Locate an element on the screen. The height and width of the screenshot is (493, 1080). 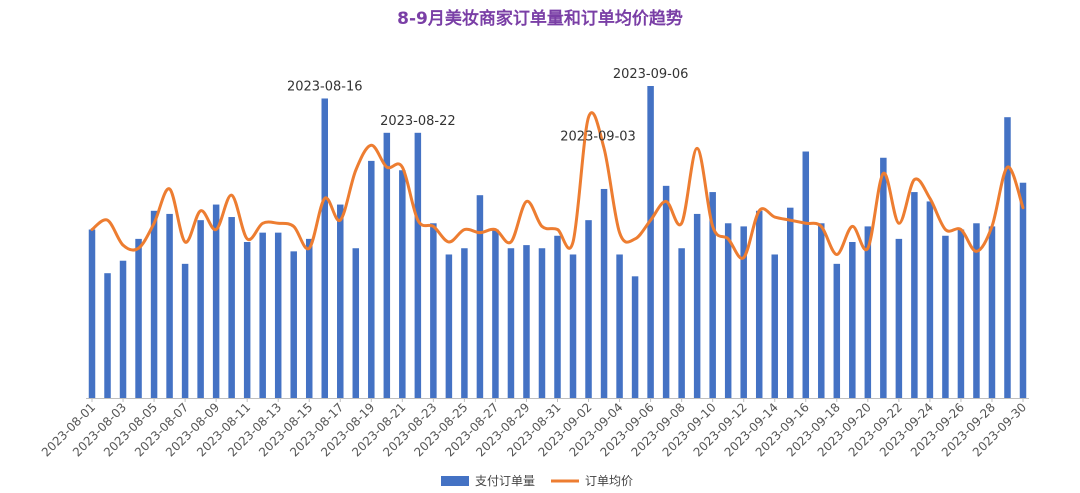
annotation-2023-09-06: 2023-09-06 is located at coordinates (651, 74).